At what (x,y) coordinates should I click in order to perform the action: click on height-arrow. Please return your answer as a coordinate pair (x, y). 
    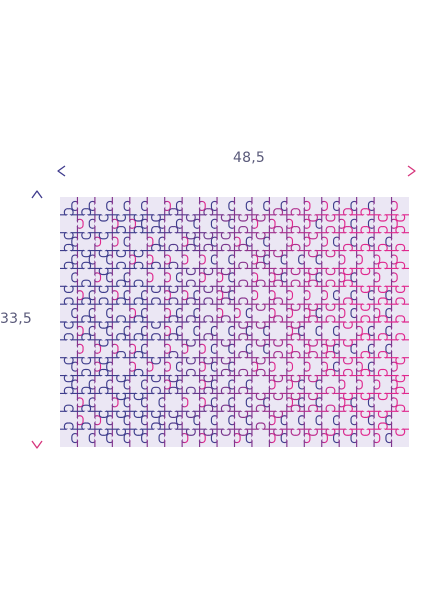
    Looking at the image, I should click on (37, 319).